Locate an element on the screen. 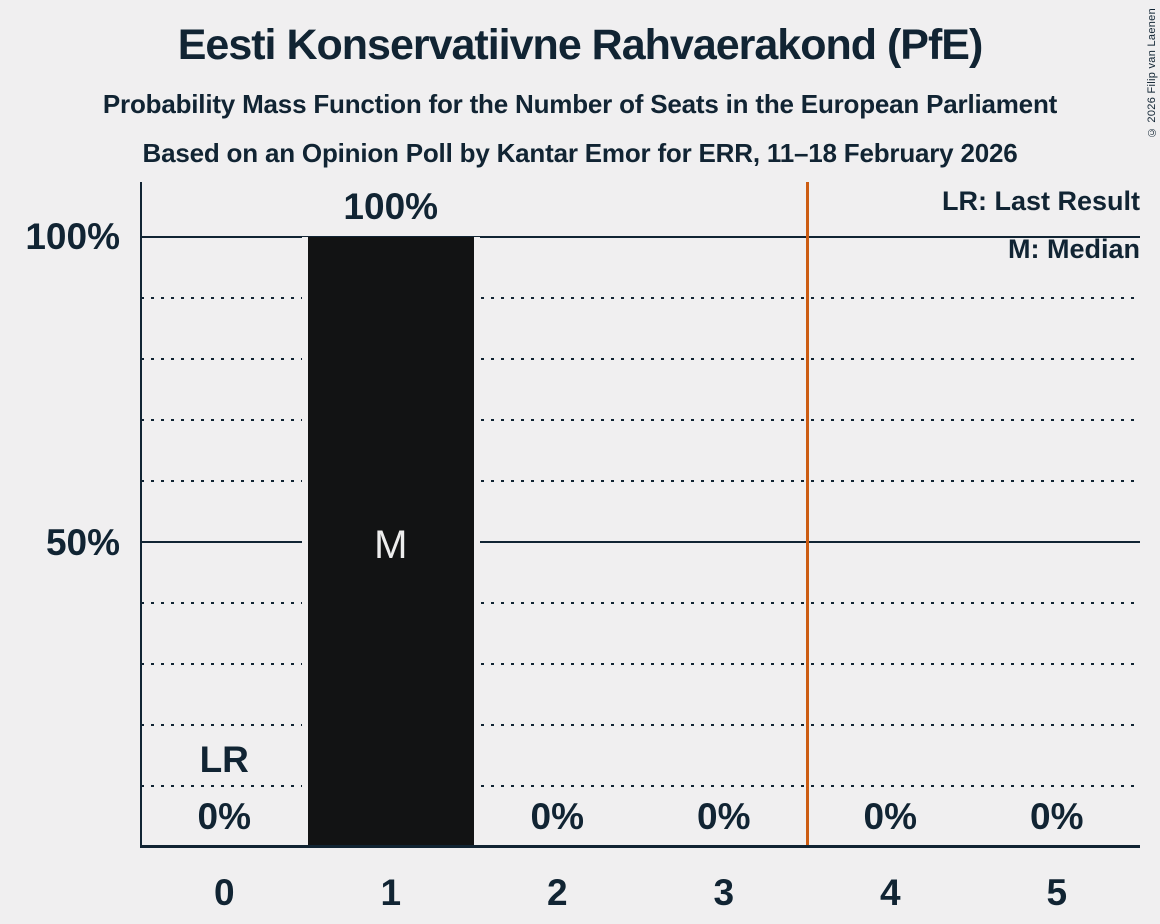 Image resolution: width=1160 pixels, height=924 pixels. y-axis-label-50: 50% is located at coordinates (82, 542).